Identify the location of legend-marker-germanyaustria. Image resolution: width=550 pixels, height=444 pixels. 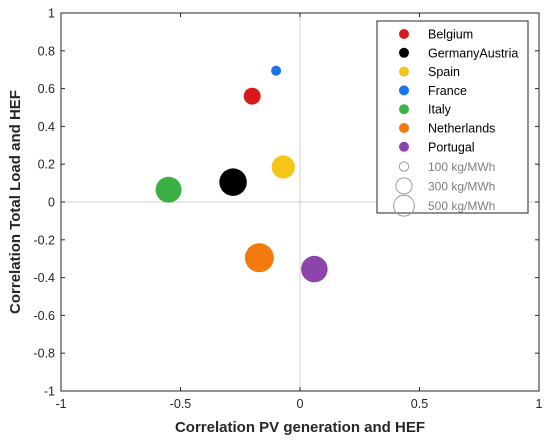
(404, 52).